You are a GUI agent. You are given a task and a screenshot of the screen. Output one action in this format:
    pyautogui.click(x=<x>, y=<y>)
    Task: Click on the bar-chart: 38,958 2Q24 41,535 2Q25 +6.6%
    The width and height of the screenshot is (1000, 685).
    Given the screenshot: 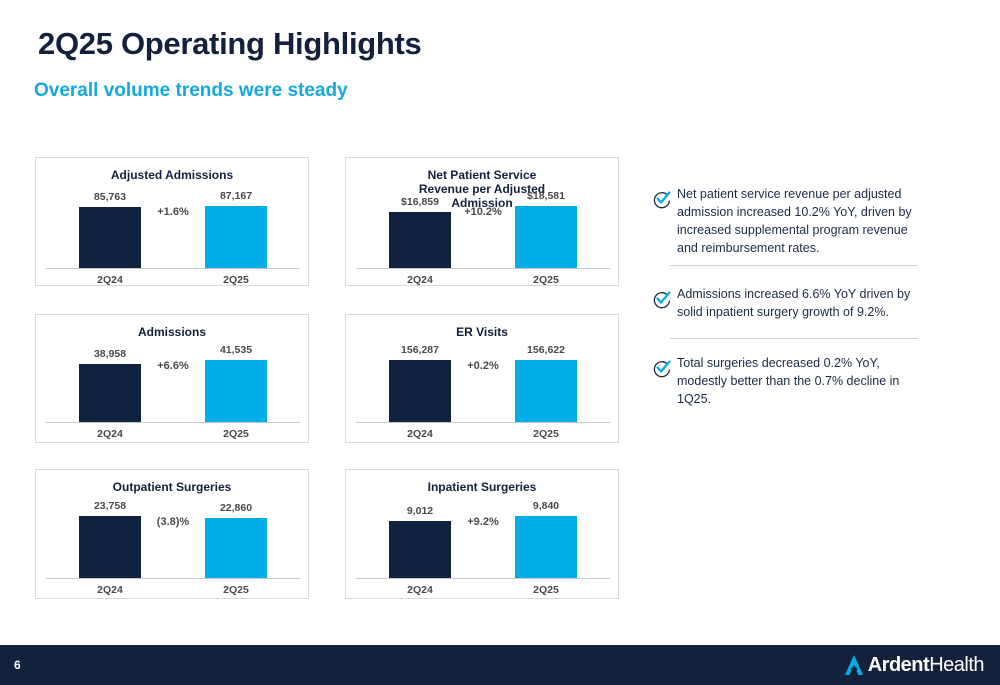 What is the action you would take?
    pyautogui.click(x=173, y=392)
    